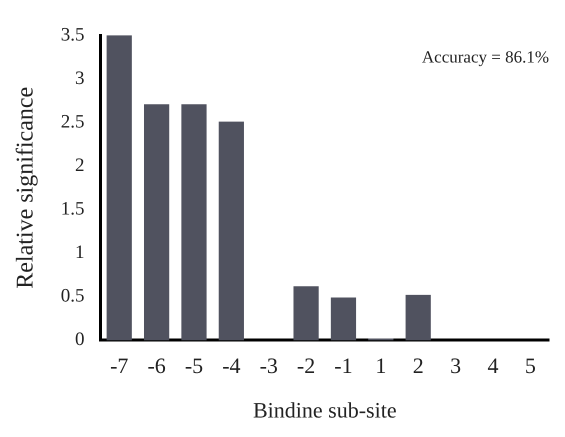  What do you see at coordinates (231, 365) in the screenshot?
I see `x-tick-label: -4` at bounding box center [231, 365].